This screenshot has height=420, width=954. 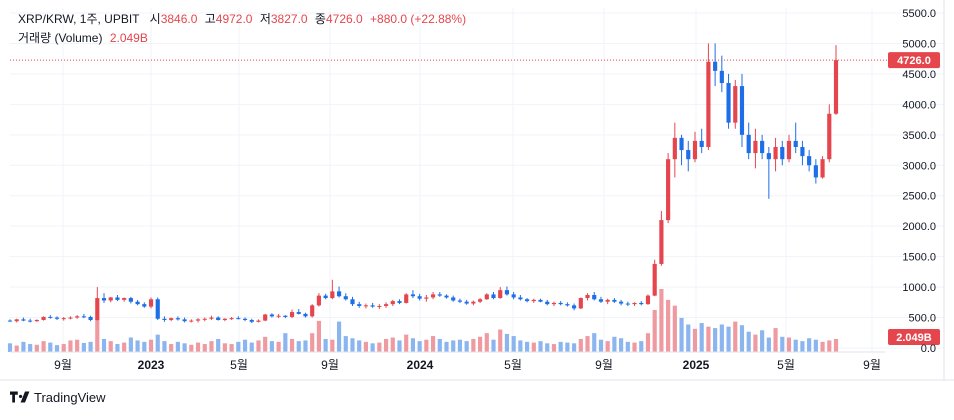 I want to click on y-tick-label: 1000.0, so click(x=919, y=288).